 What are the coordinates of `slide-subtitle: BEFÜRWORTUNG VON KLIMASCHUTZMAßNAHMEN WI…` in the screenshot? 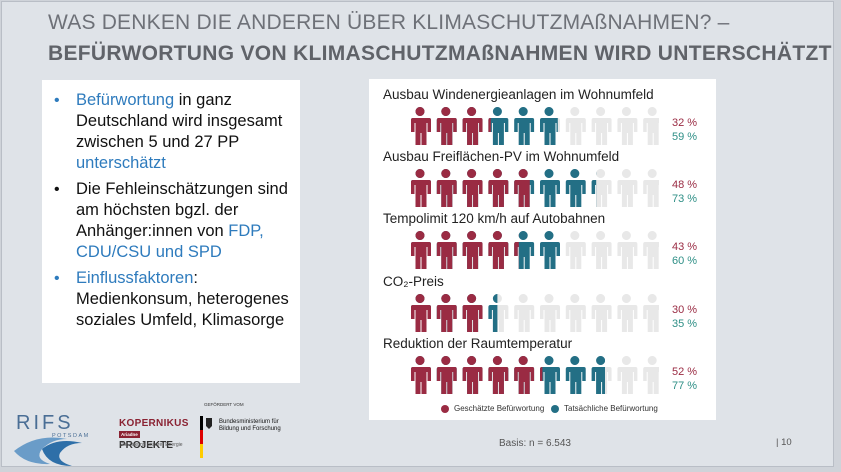 It's located at (440, 53).